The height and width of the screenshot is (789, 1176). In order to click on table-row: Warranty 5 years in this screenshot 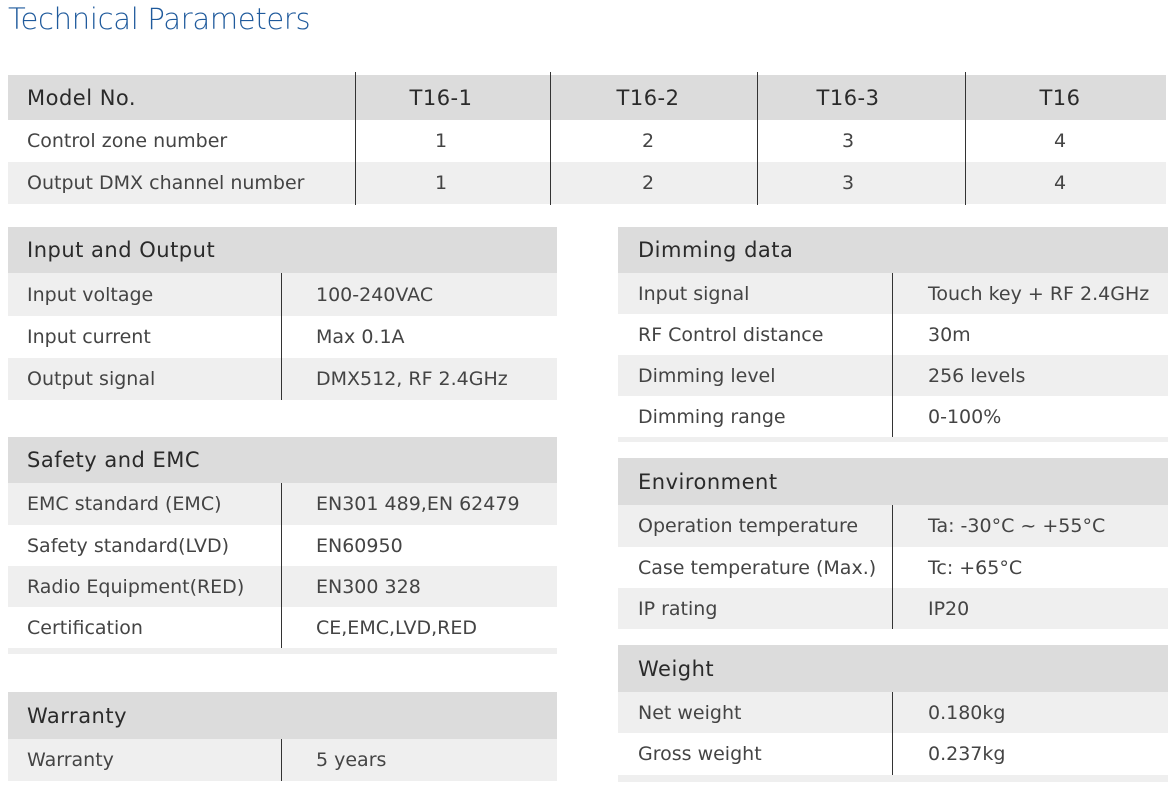, I will do `click(282, 760)`.